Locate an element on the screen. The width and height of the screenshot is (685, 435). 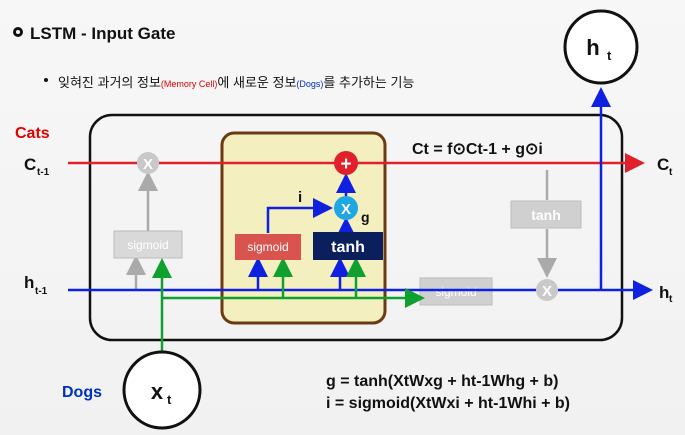
input-tanh-box is located at coordinates (348, 246).